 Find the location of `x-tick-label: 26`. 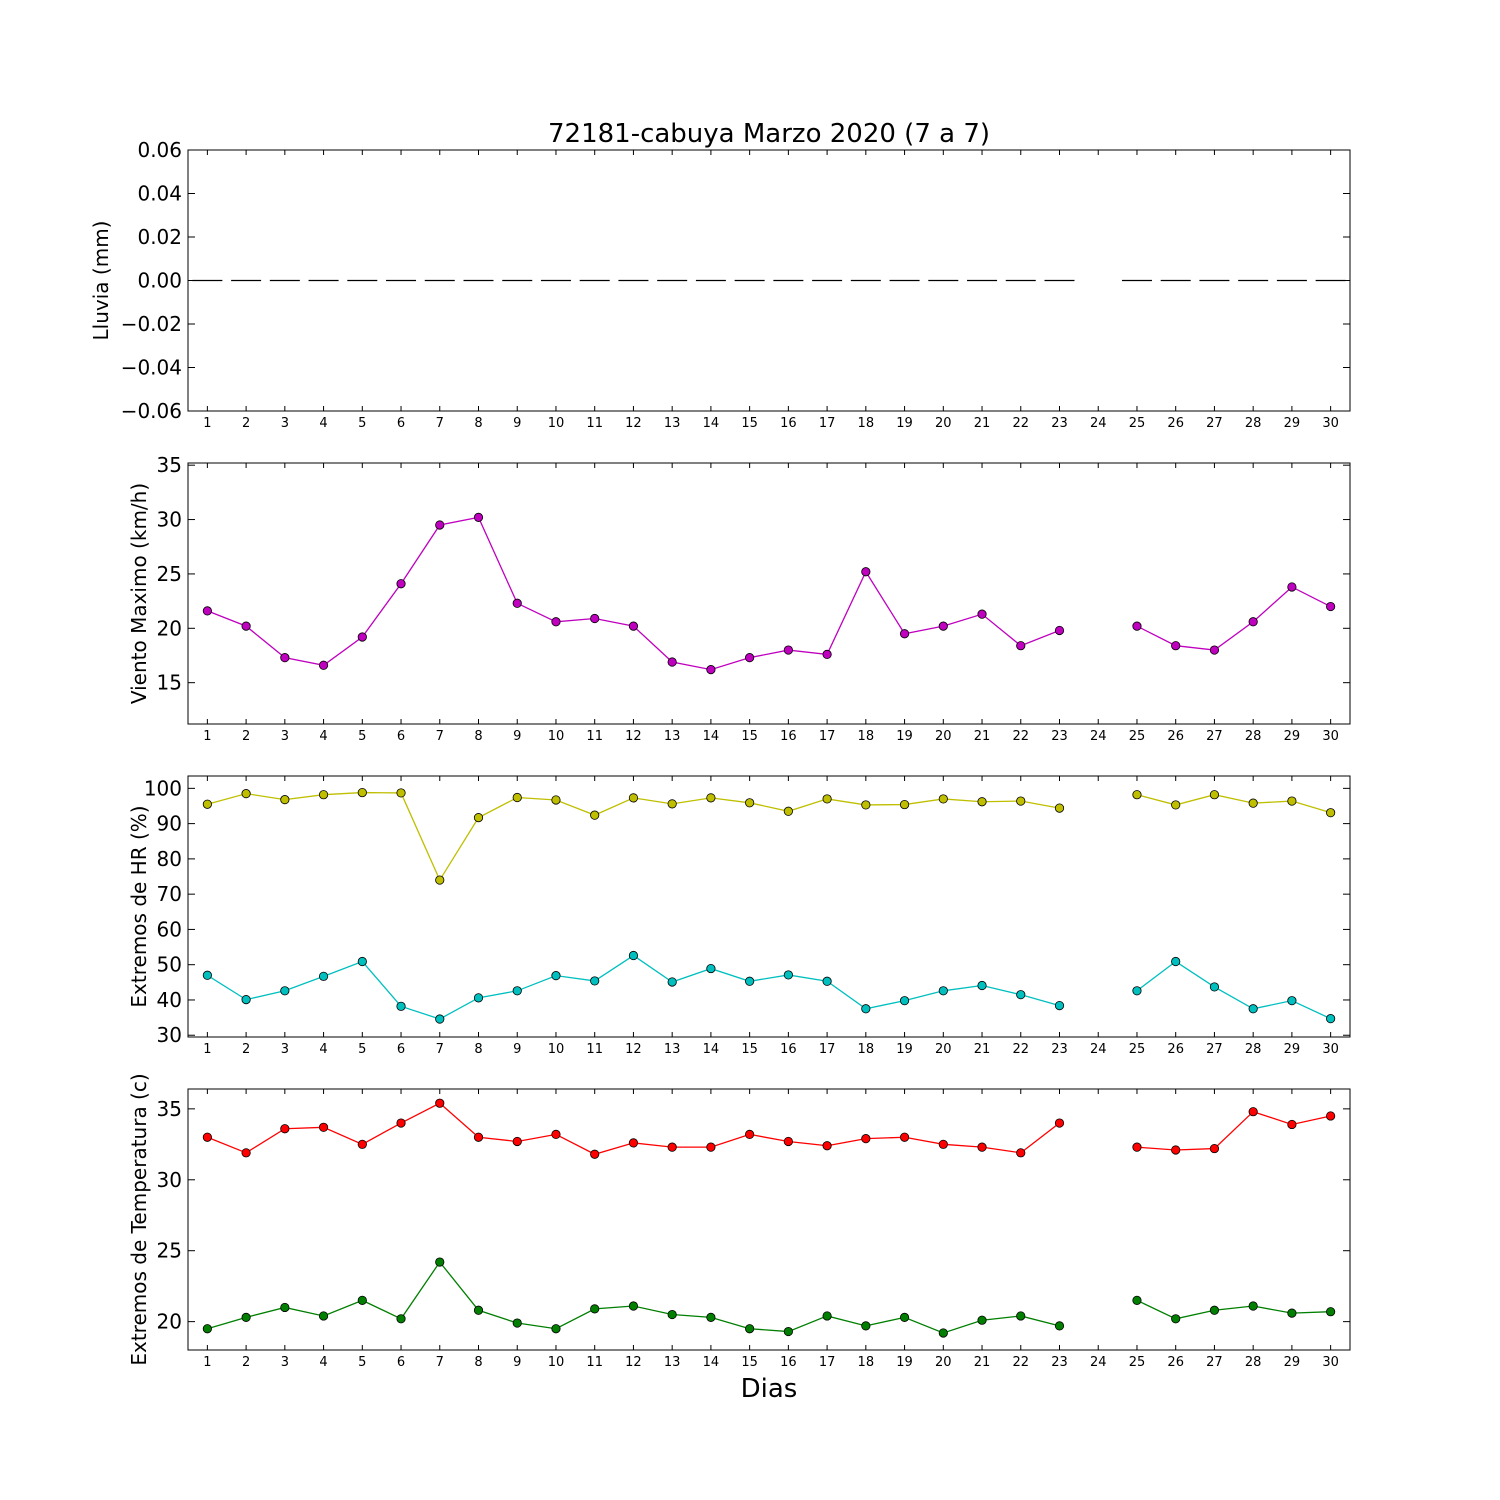

x-tick-label: 26 is located at coordinates (1175, 1362).